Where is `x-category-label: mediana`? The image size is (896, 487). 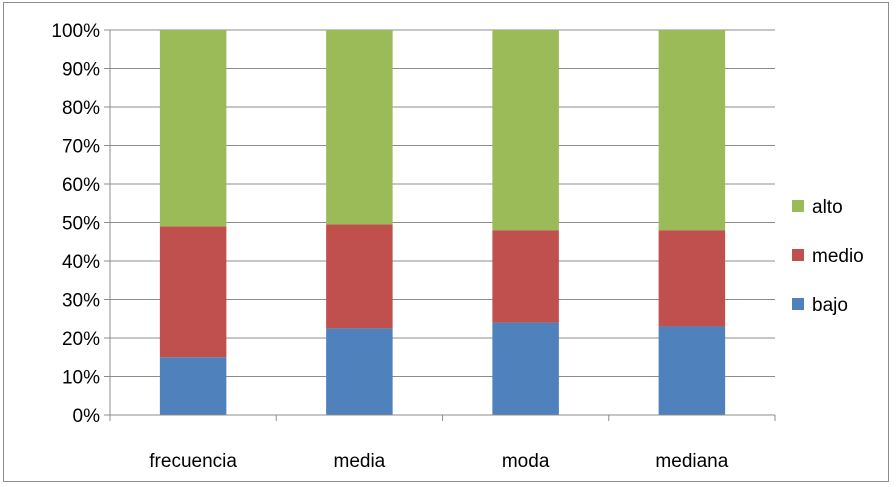
x-category-label: mediana is located at coordinates (691, 461).